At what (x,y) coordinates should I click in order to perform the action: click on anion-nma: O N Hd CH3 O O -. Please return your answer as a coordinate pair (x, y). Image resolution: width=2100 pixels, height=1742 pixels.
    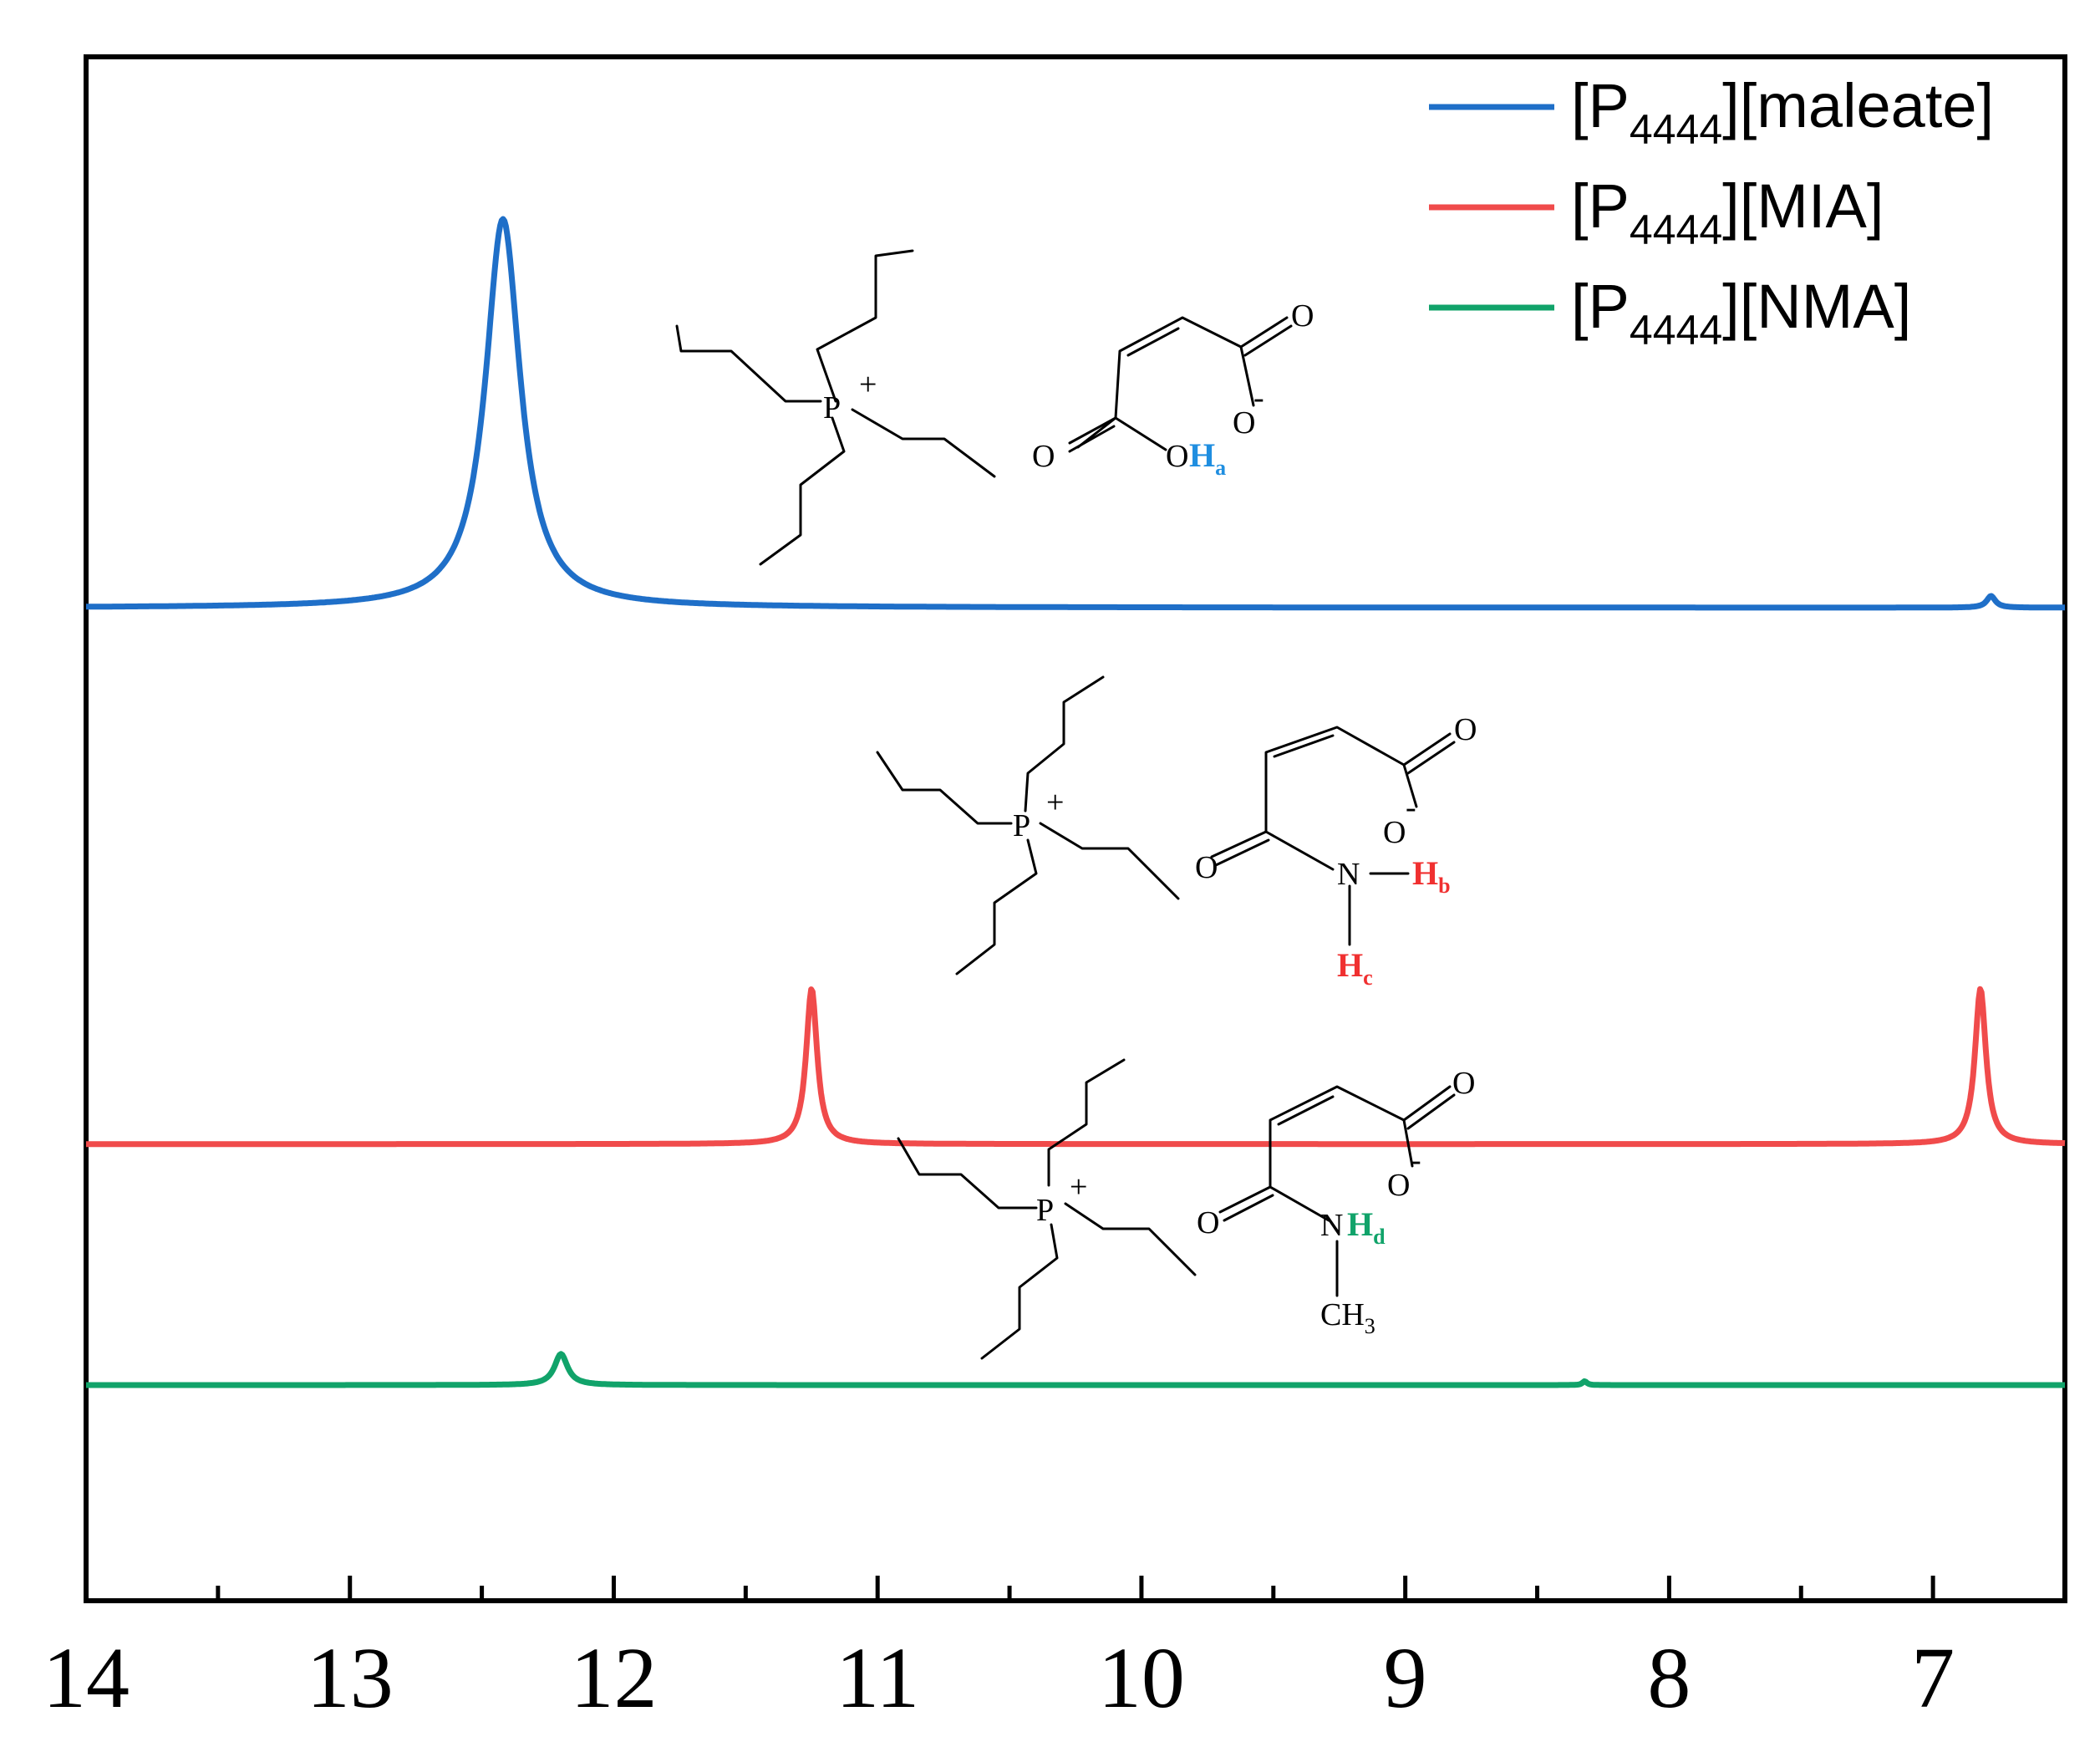
    Looking at the image, I should click on (1336, 1202).